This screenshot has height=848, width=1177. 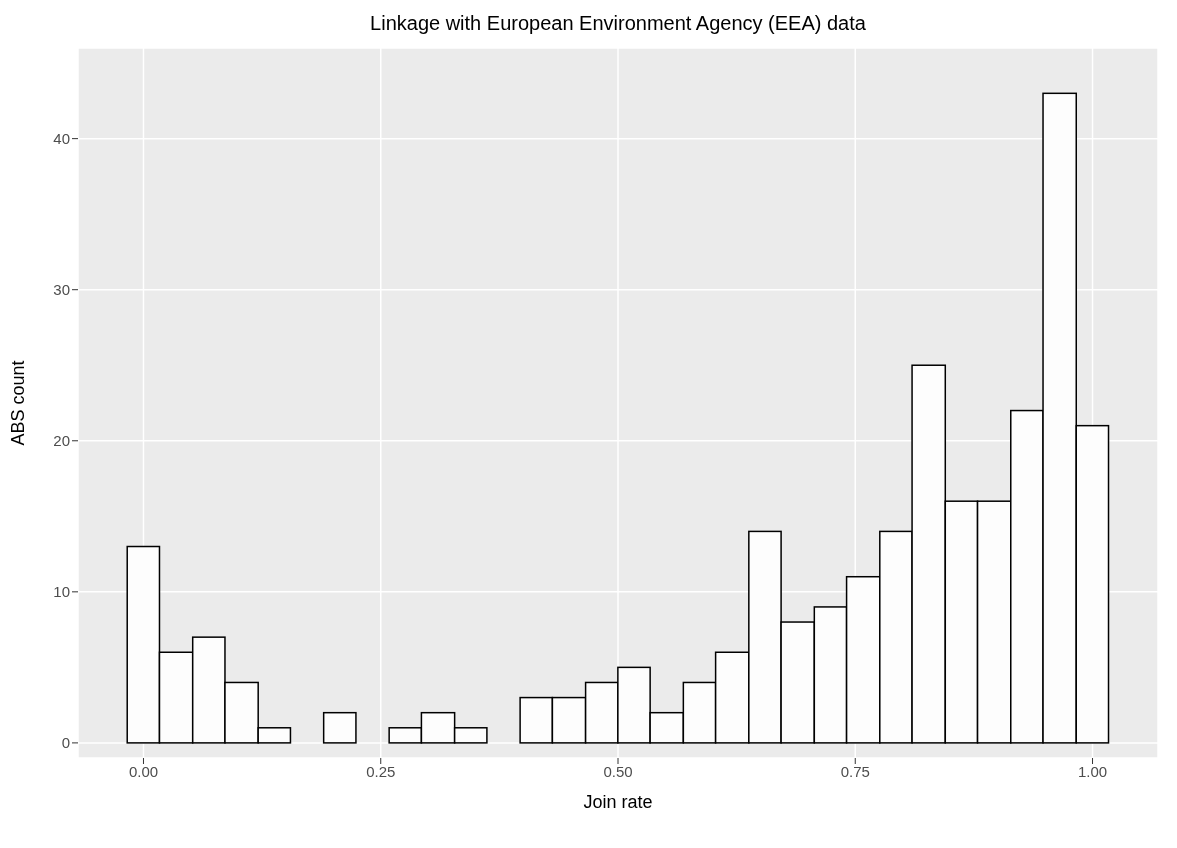 What do you see at coordinates (618, 23) in the screenshot?
I see `chart-title: Linkage with European Environment Agency (EEA) data` at bounding box center [618, 23].